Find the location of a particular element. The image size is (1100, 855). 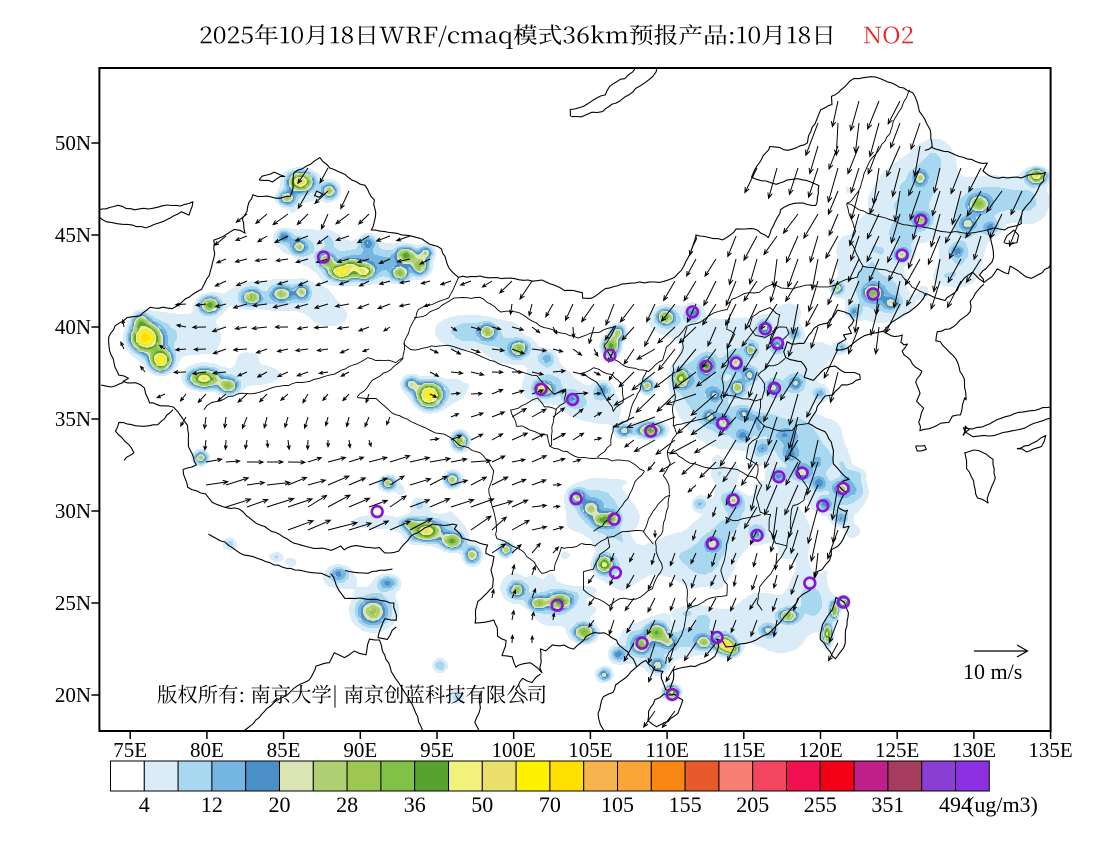

svg-text: 85E is located at coordinates (284, 750).